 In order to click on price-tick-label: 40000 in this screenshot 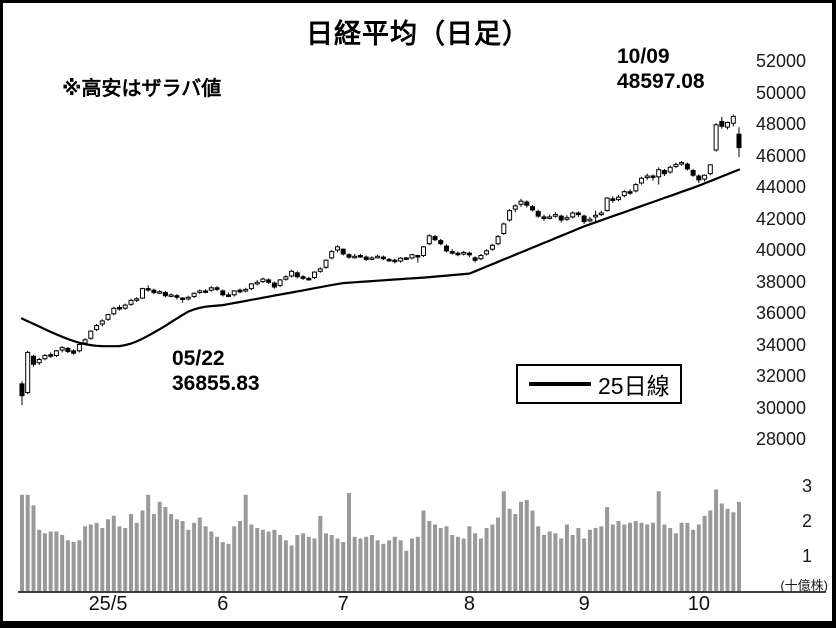, I will do `click(781, 250)`.